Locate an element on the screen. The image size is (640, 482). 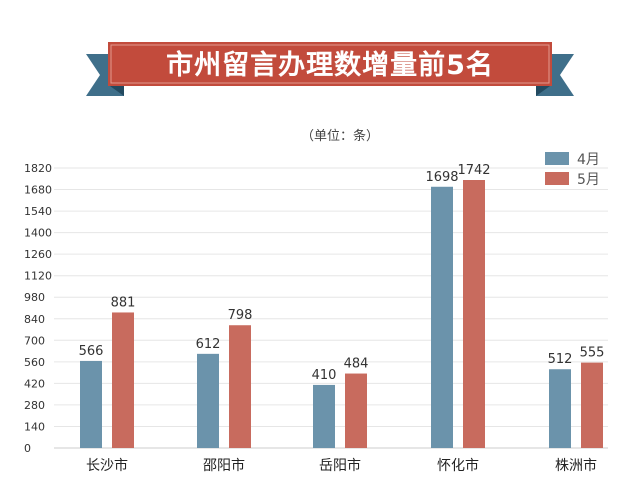
banner-border is located at coordinates (330, 64).